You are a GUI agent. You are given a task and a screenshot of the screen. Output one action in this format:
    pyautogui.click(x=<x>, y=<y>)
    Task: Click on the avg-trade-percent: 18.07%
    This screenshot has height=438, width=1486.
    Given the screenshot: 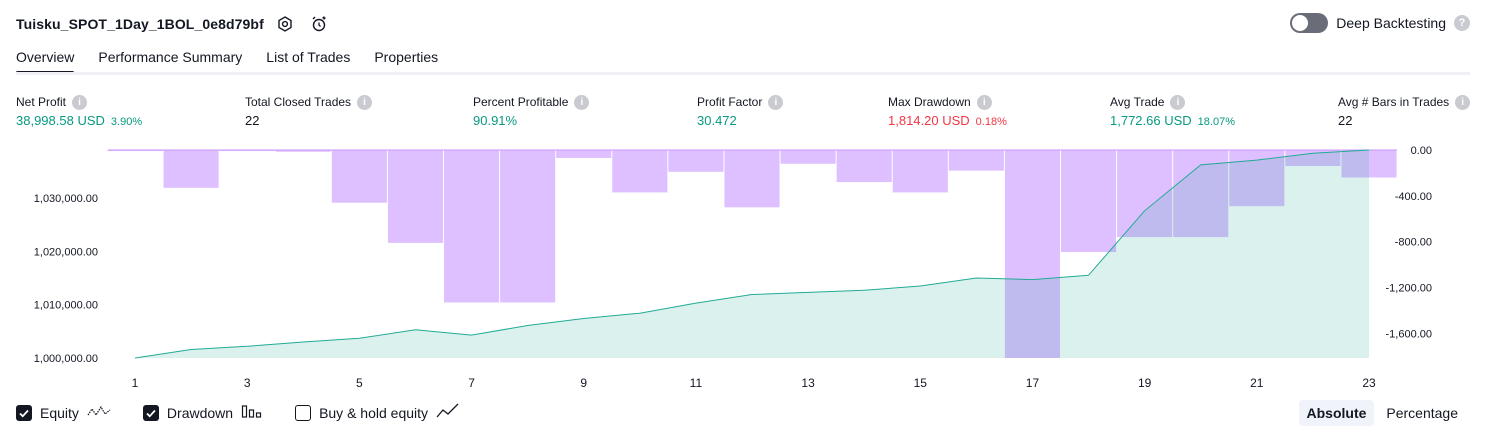 What is the action you would take?
    pyautogui.click(x=1216, y=122)
    